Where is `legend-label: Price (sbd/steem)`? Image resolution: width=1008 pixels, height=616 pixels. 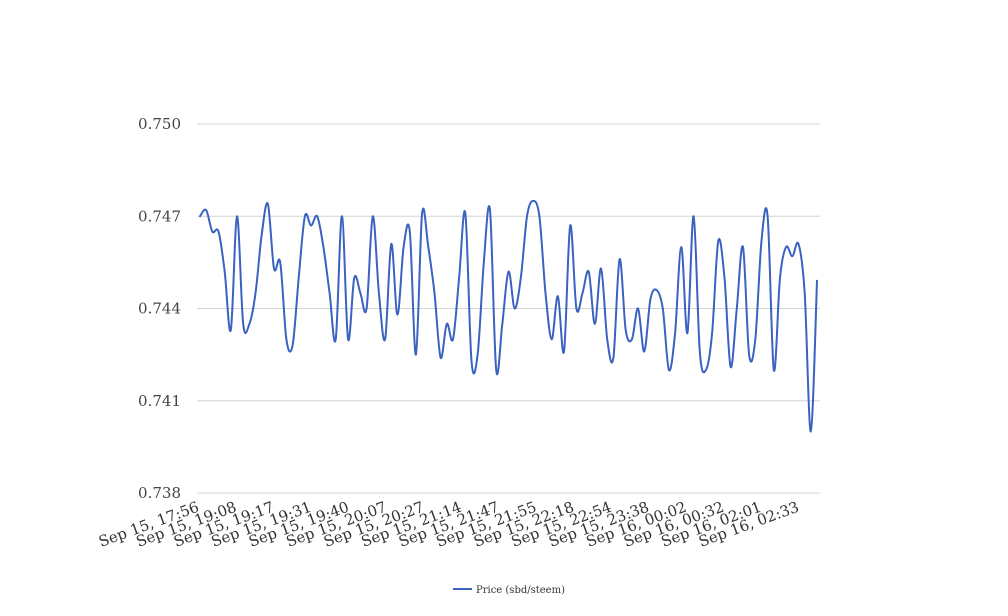 legend-label: Price (sbd/steem) is located at coordinates (520, 590).